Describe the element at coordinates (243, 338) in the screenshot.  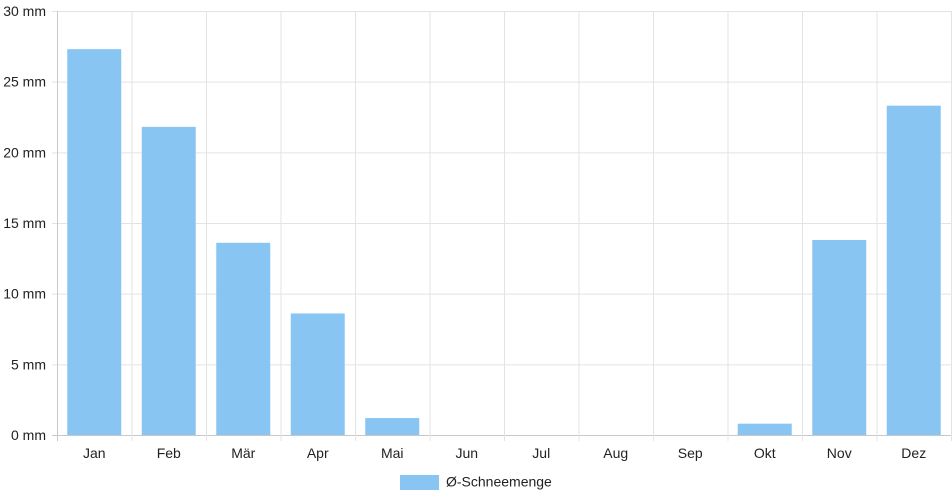
I see `bar-Mär` at that location.